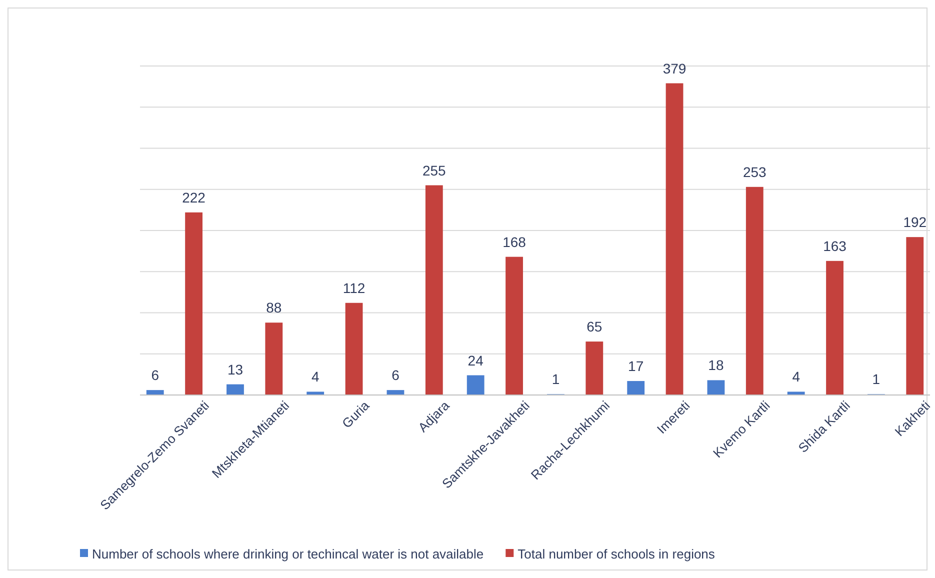 The image size is (935, 578). Describe the element at coordinates (716, 365) in the screenshot. I see `data-label: 18` at that location.